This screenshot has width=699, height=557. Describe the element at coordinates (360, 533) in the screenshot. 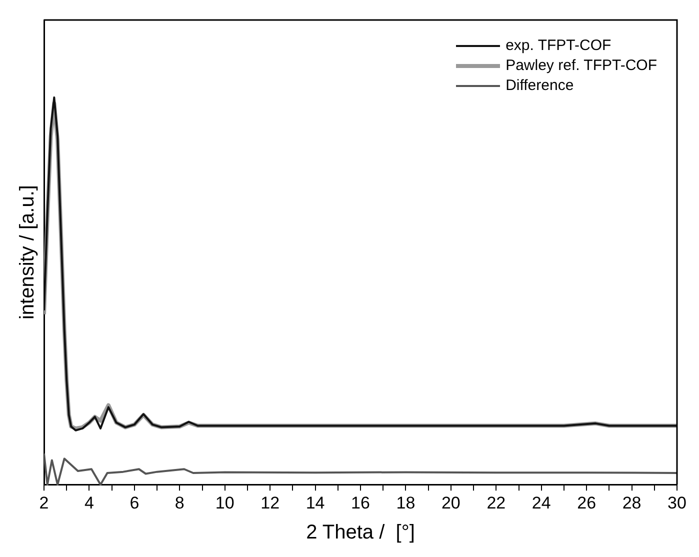

I see `x-axis-title: 2 Theta / [°]` at that location.